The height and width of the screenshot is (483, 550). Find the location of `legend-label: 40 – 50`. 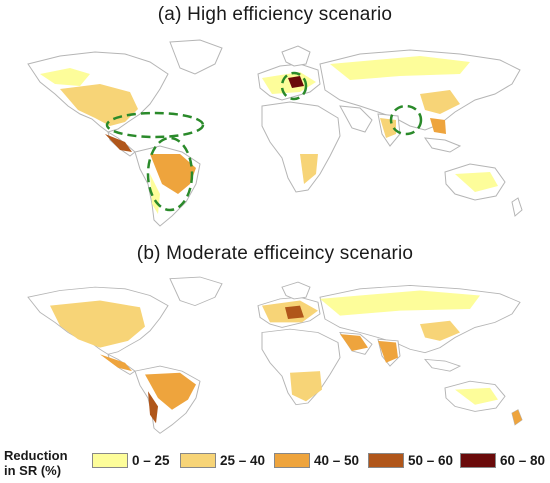

legend-label: 40 – 50 is located at coordinates (337, 460).